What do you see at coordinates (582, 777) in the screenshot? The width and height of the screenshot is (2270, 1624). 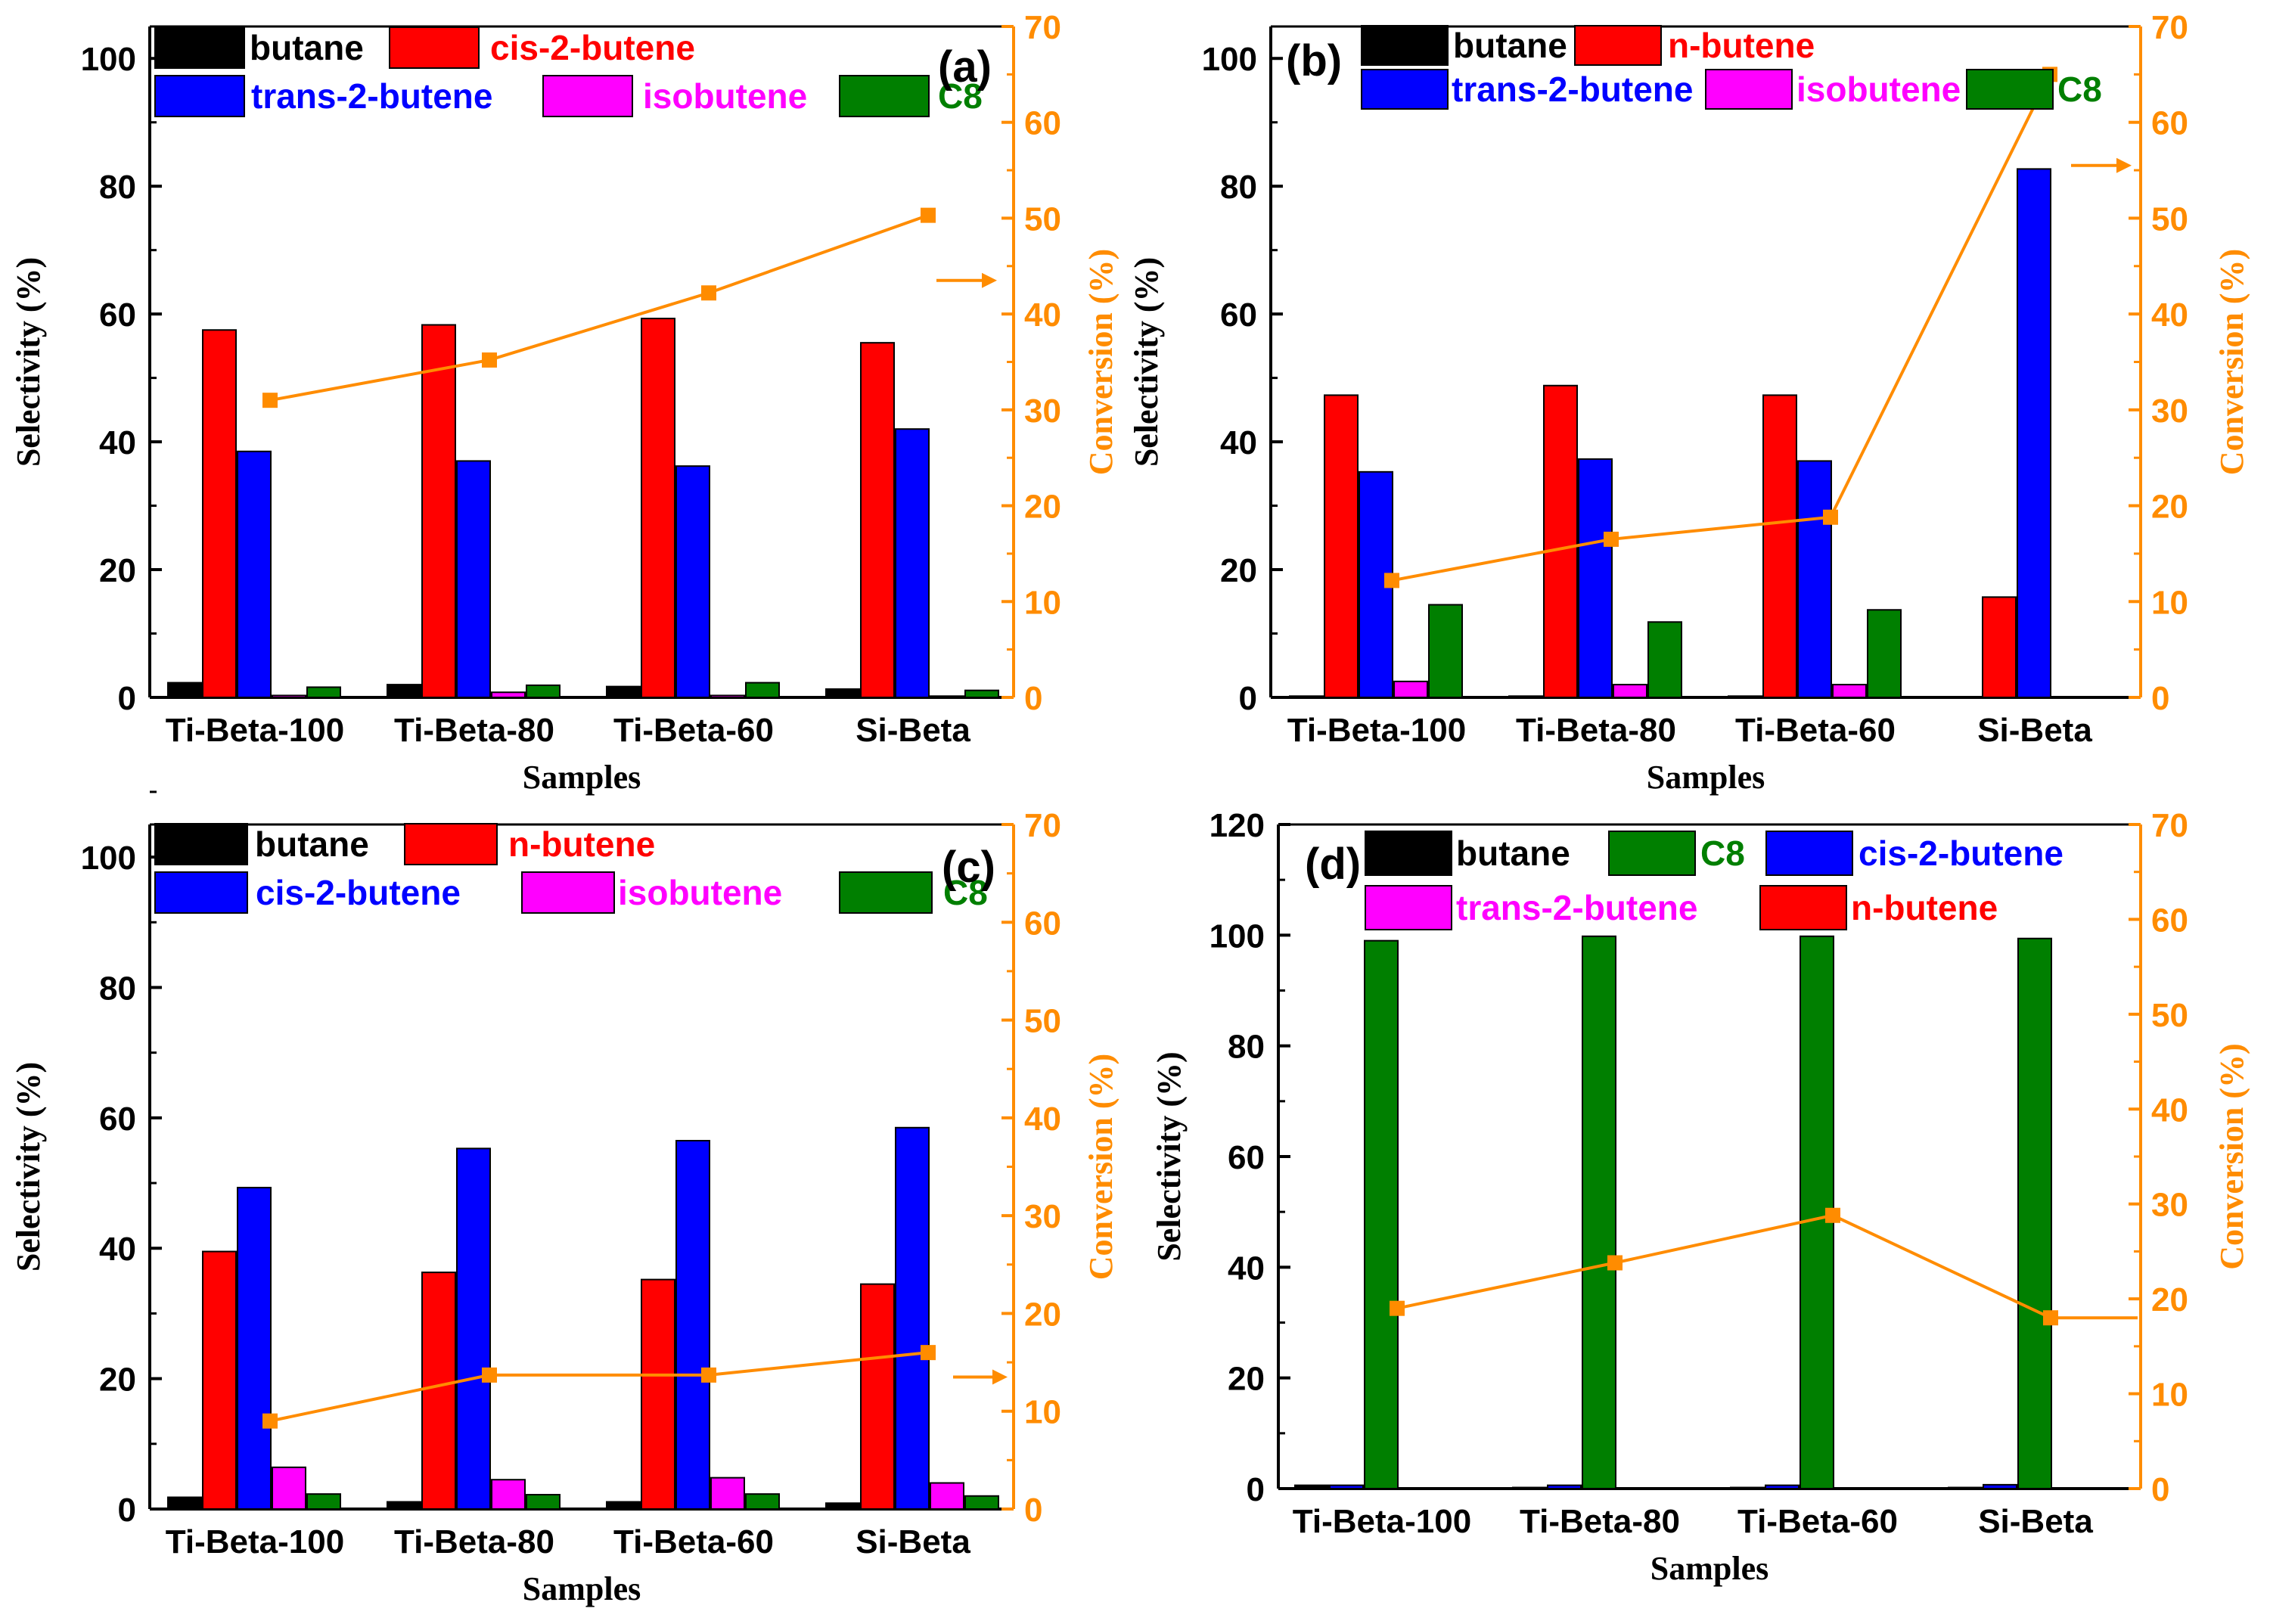 I see `x-axis-title: Samples` at bounding box center [582, 777].